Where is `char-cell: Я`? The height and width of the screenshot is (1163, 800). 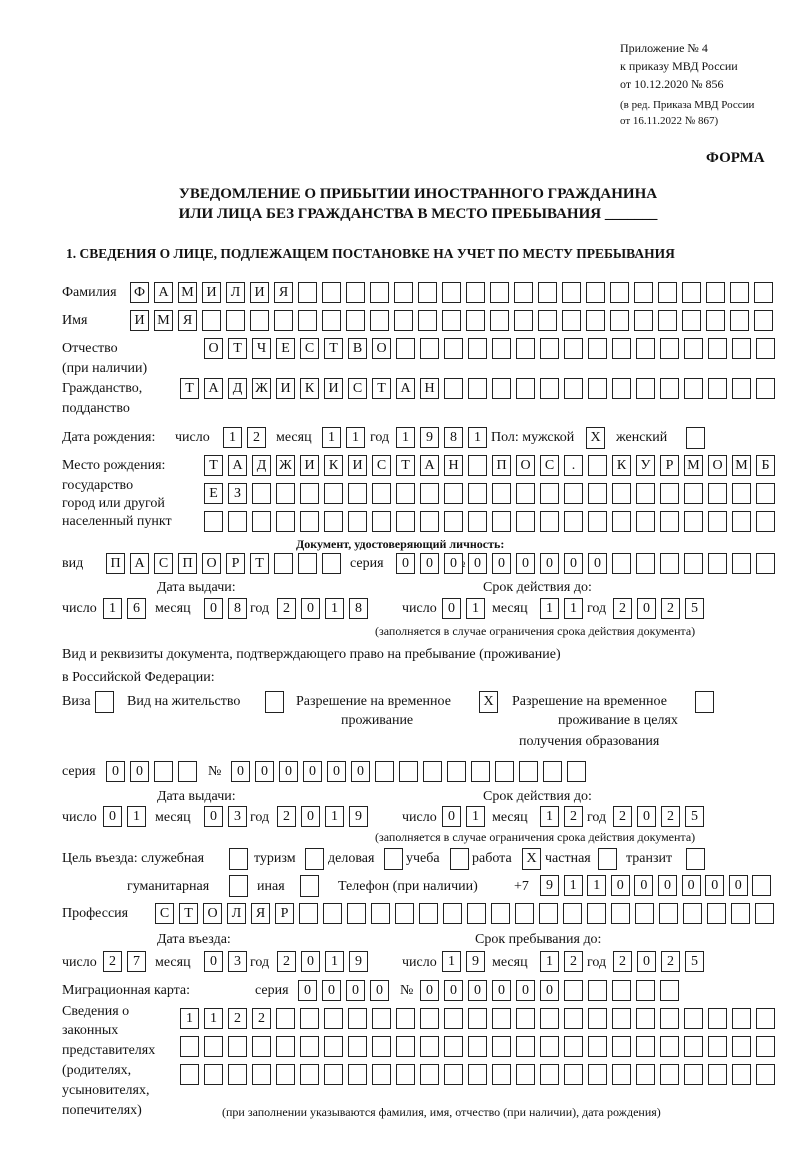 char-cell: Я is located at coordinates (187, 320).